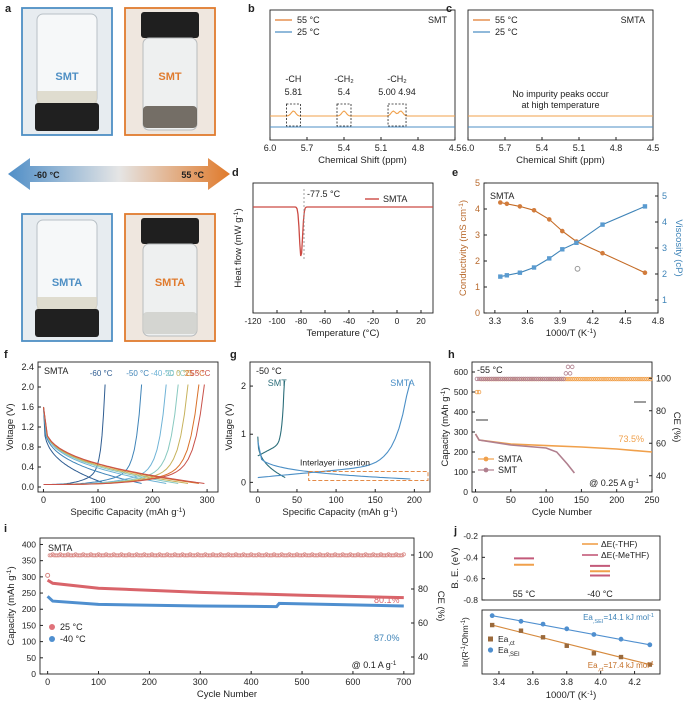 This screenshot has height=712, width=685. What do you see at coordinates (349, 321) in the screenshot?
I see `x-tick-label: -40` at bounding box center [349, 321].